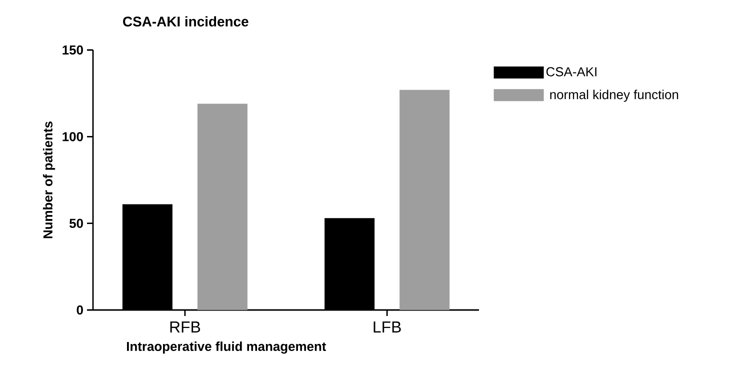 This screenshot has height=381, width=750. I want to click on y-tick-label: 0, so click(79, 310).